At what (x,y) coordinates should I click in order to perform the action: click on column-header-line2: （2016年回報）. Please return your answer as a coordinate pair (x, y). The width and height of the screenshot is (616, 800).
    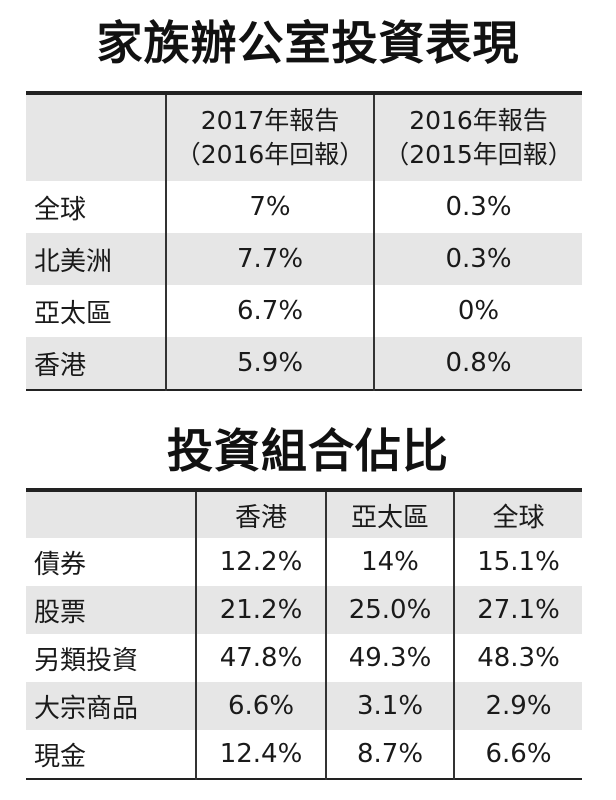
    Looking at the image, I should click on (270, 154).